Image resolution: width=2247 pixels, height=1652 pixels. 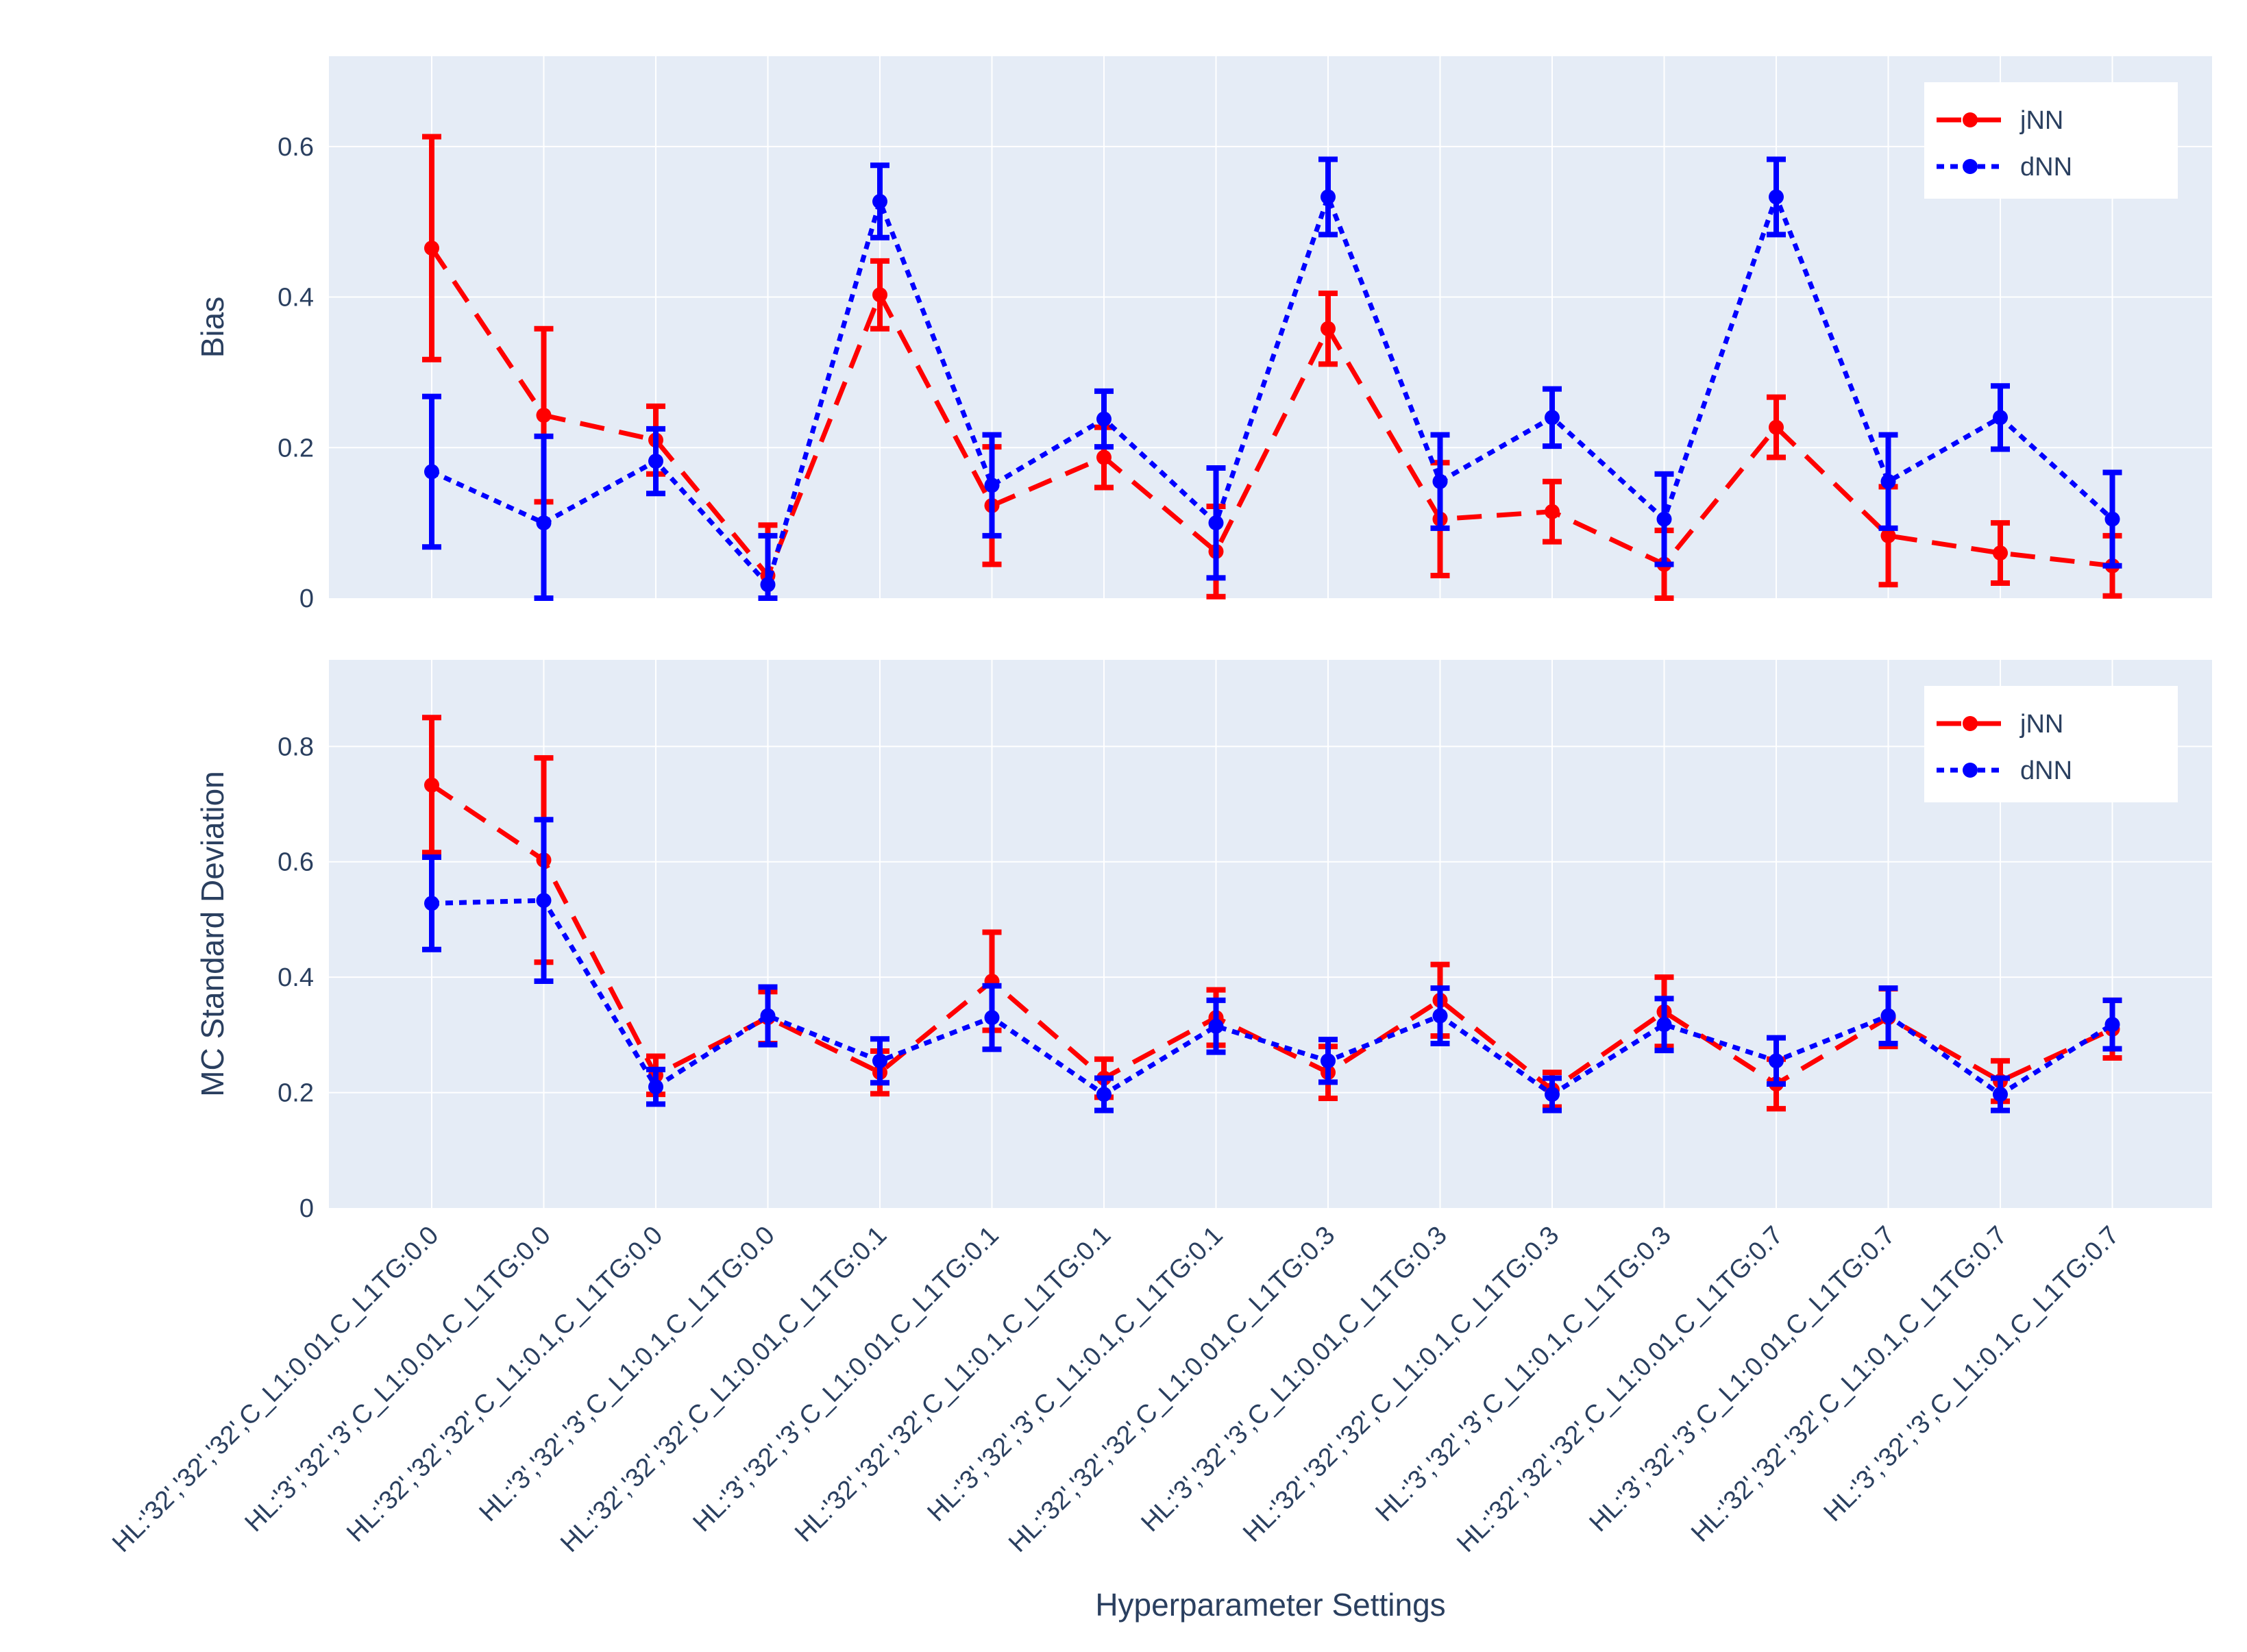 I want to click on series-dNN, so click(x=1272, y=965).